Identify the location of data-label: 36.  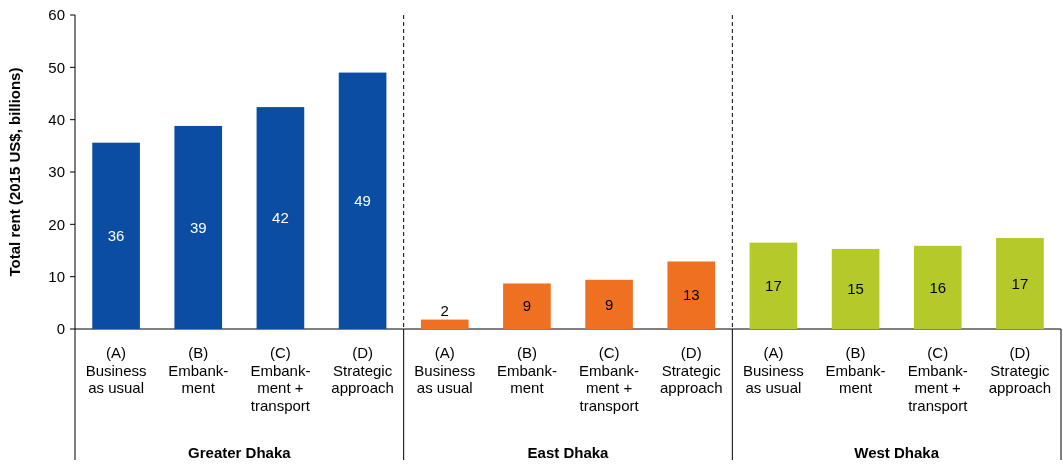
(116, 236).